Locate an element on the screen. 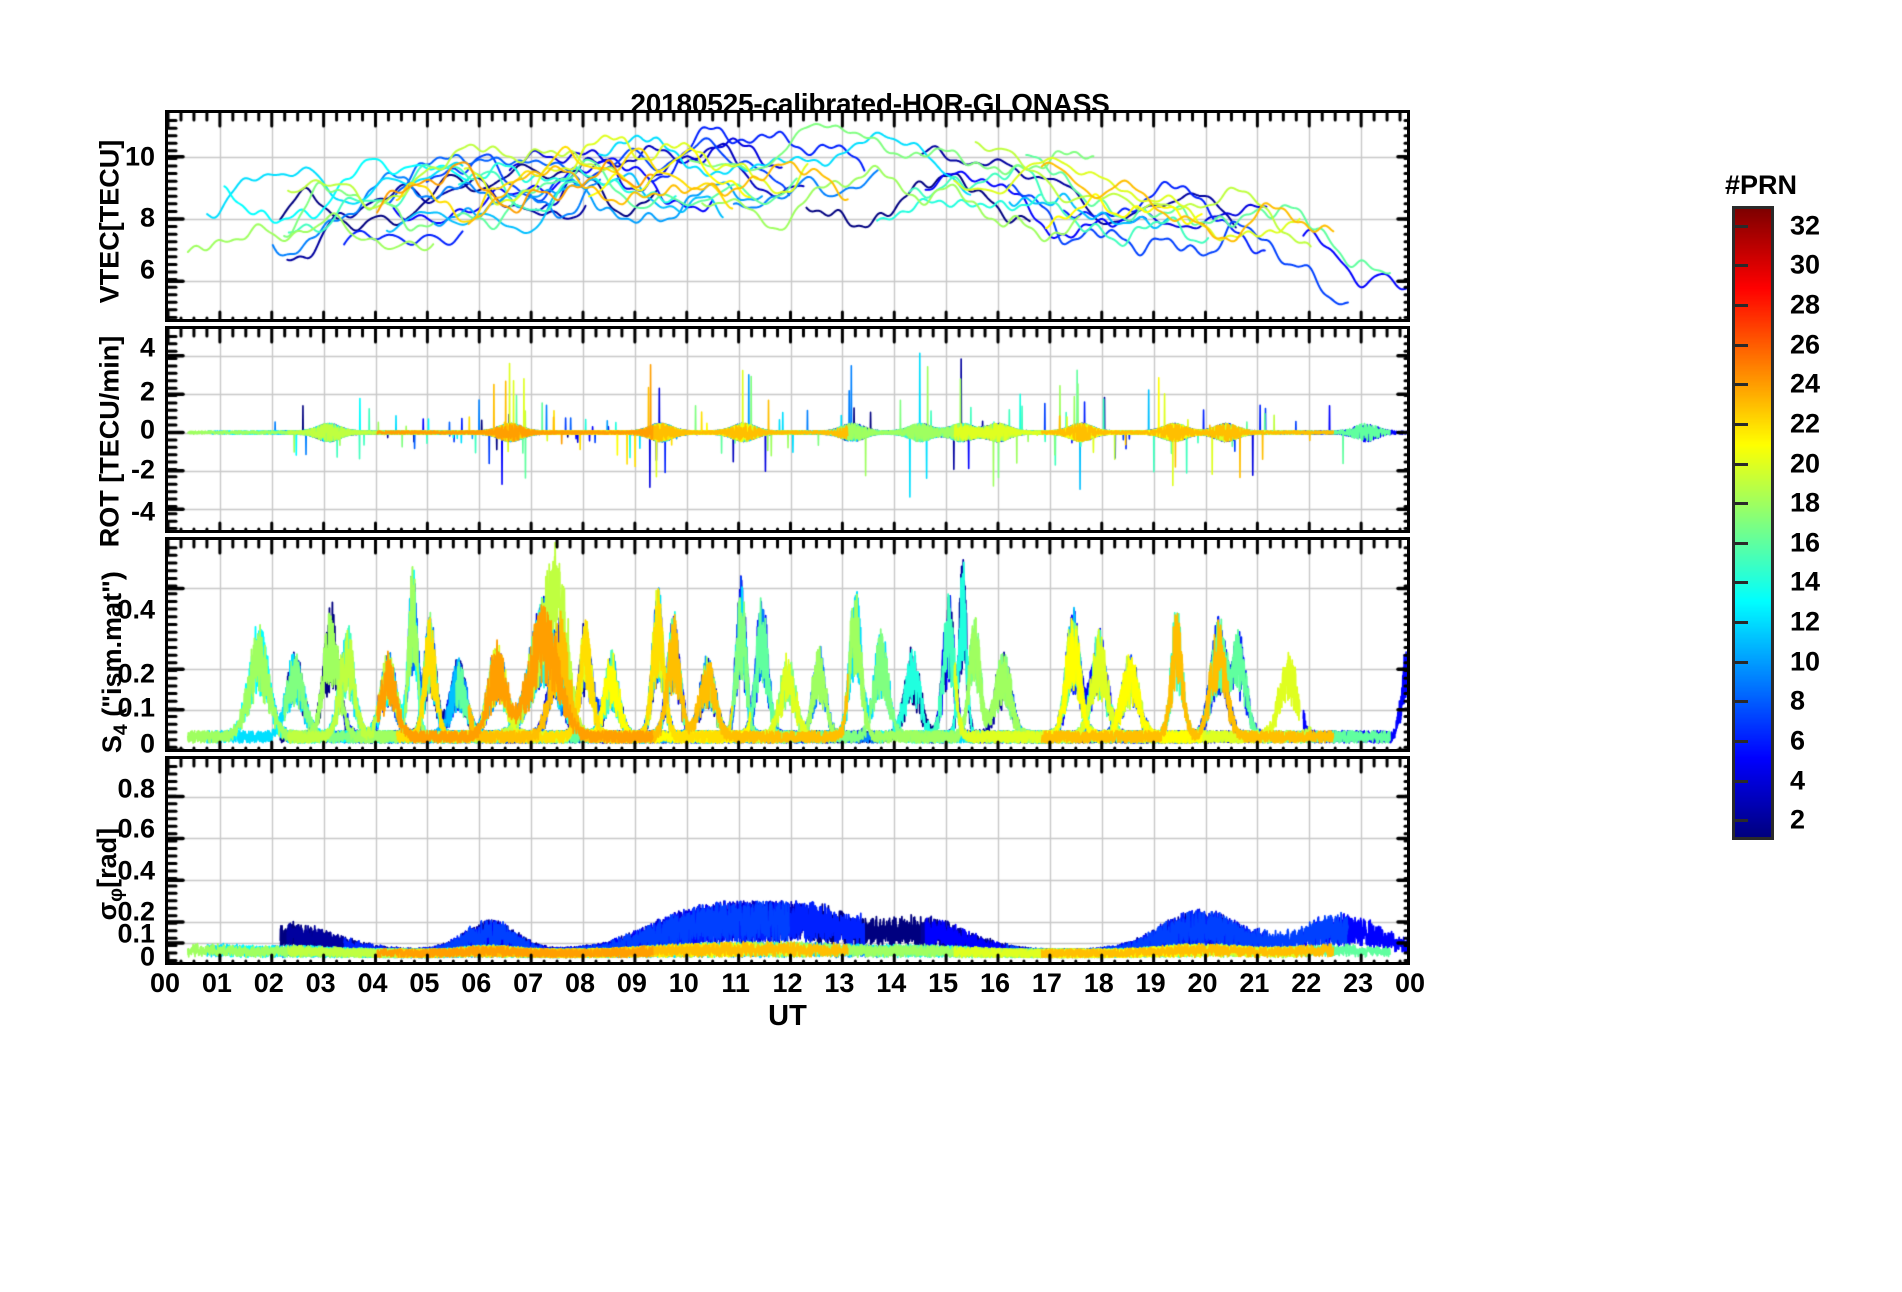  colorbar-tick-26: 26 is located at coordinates (1805, 344).